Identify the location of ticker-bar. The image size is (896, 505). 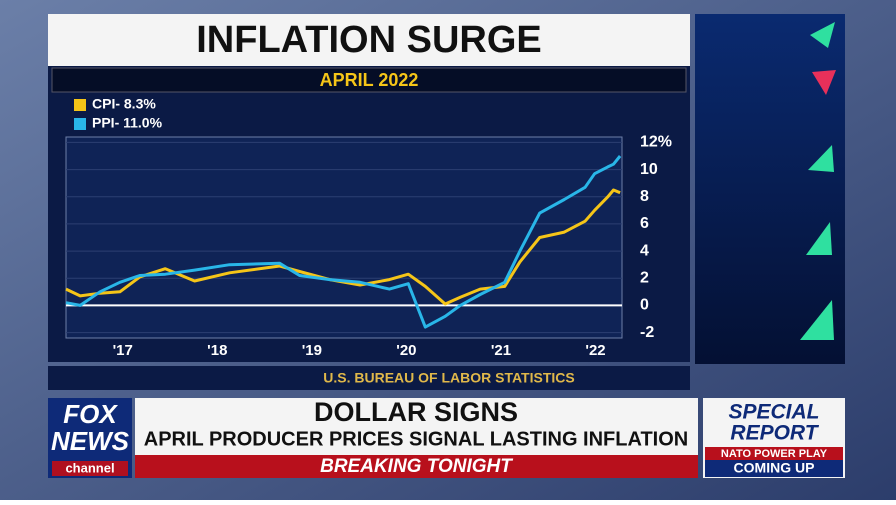
(416, 466).